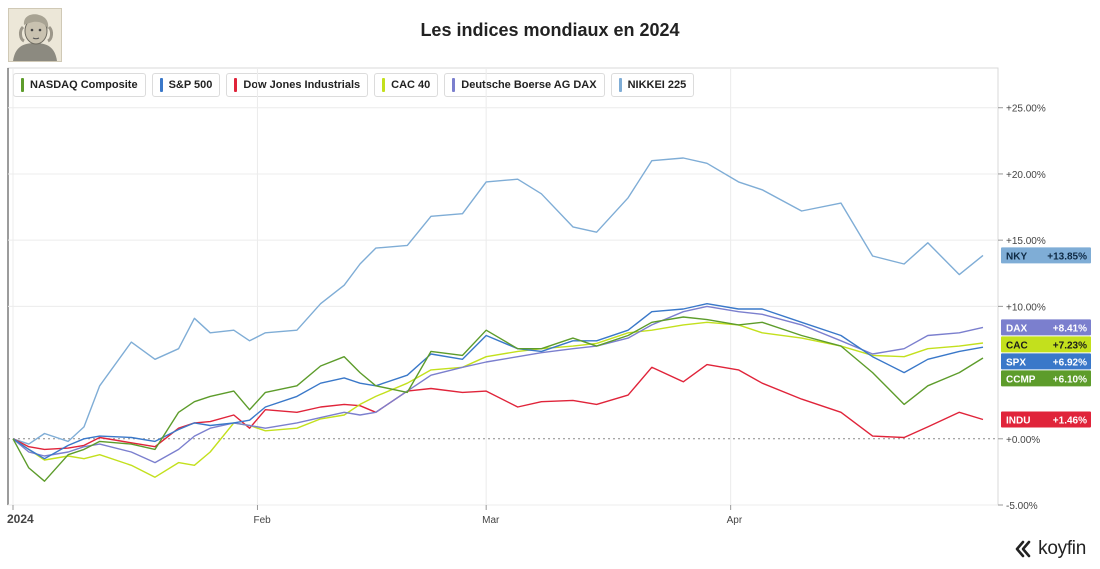  I want to click on koyfin-logo-icon, so click(1023, 549).